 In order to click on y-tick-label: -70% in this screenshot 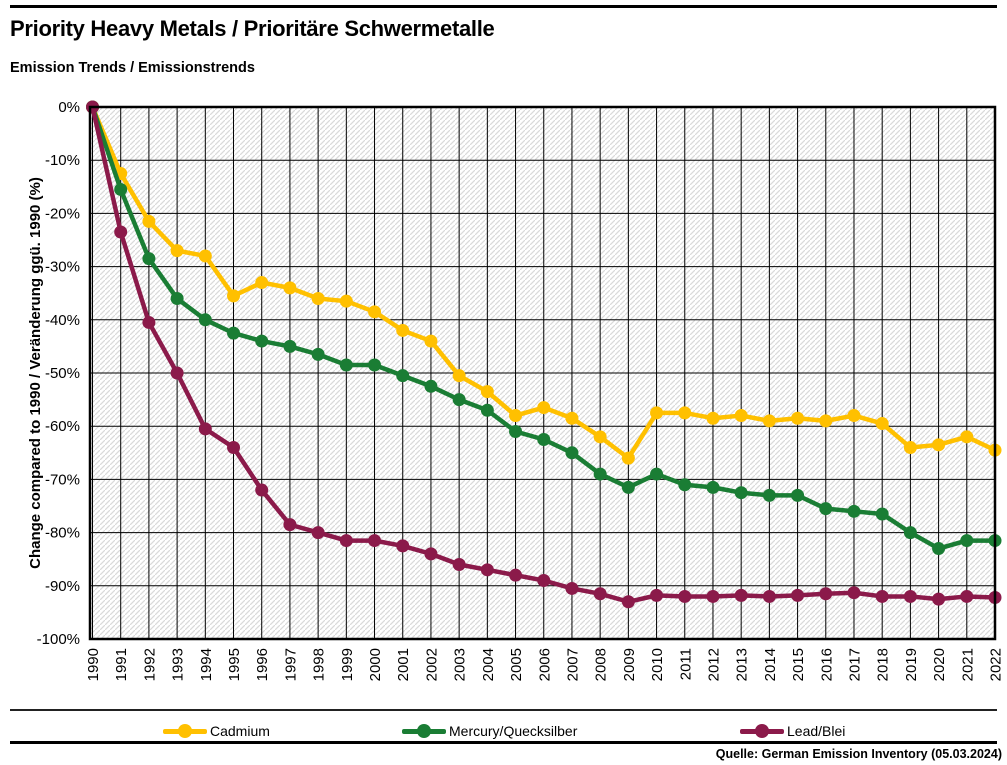, I will do `click(62, 479)`.